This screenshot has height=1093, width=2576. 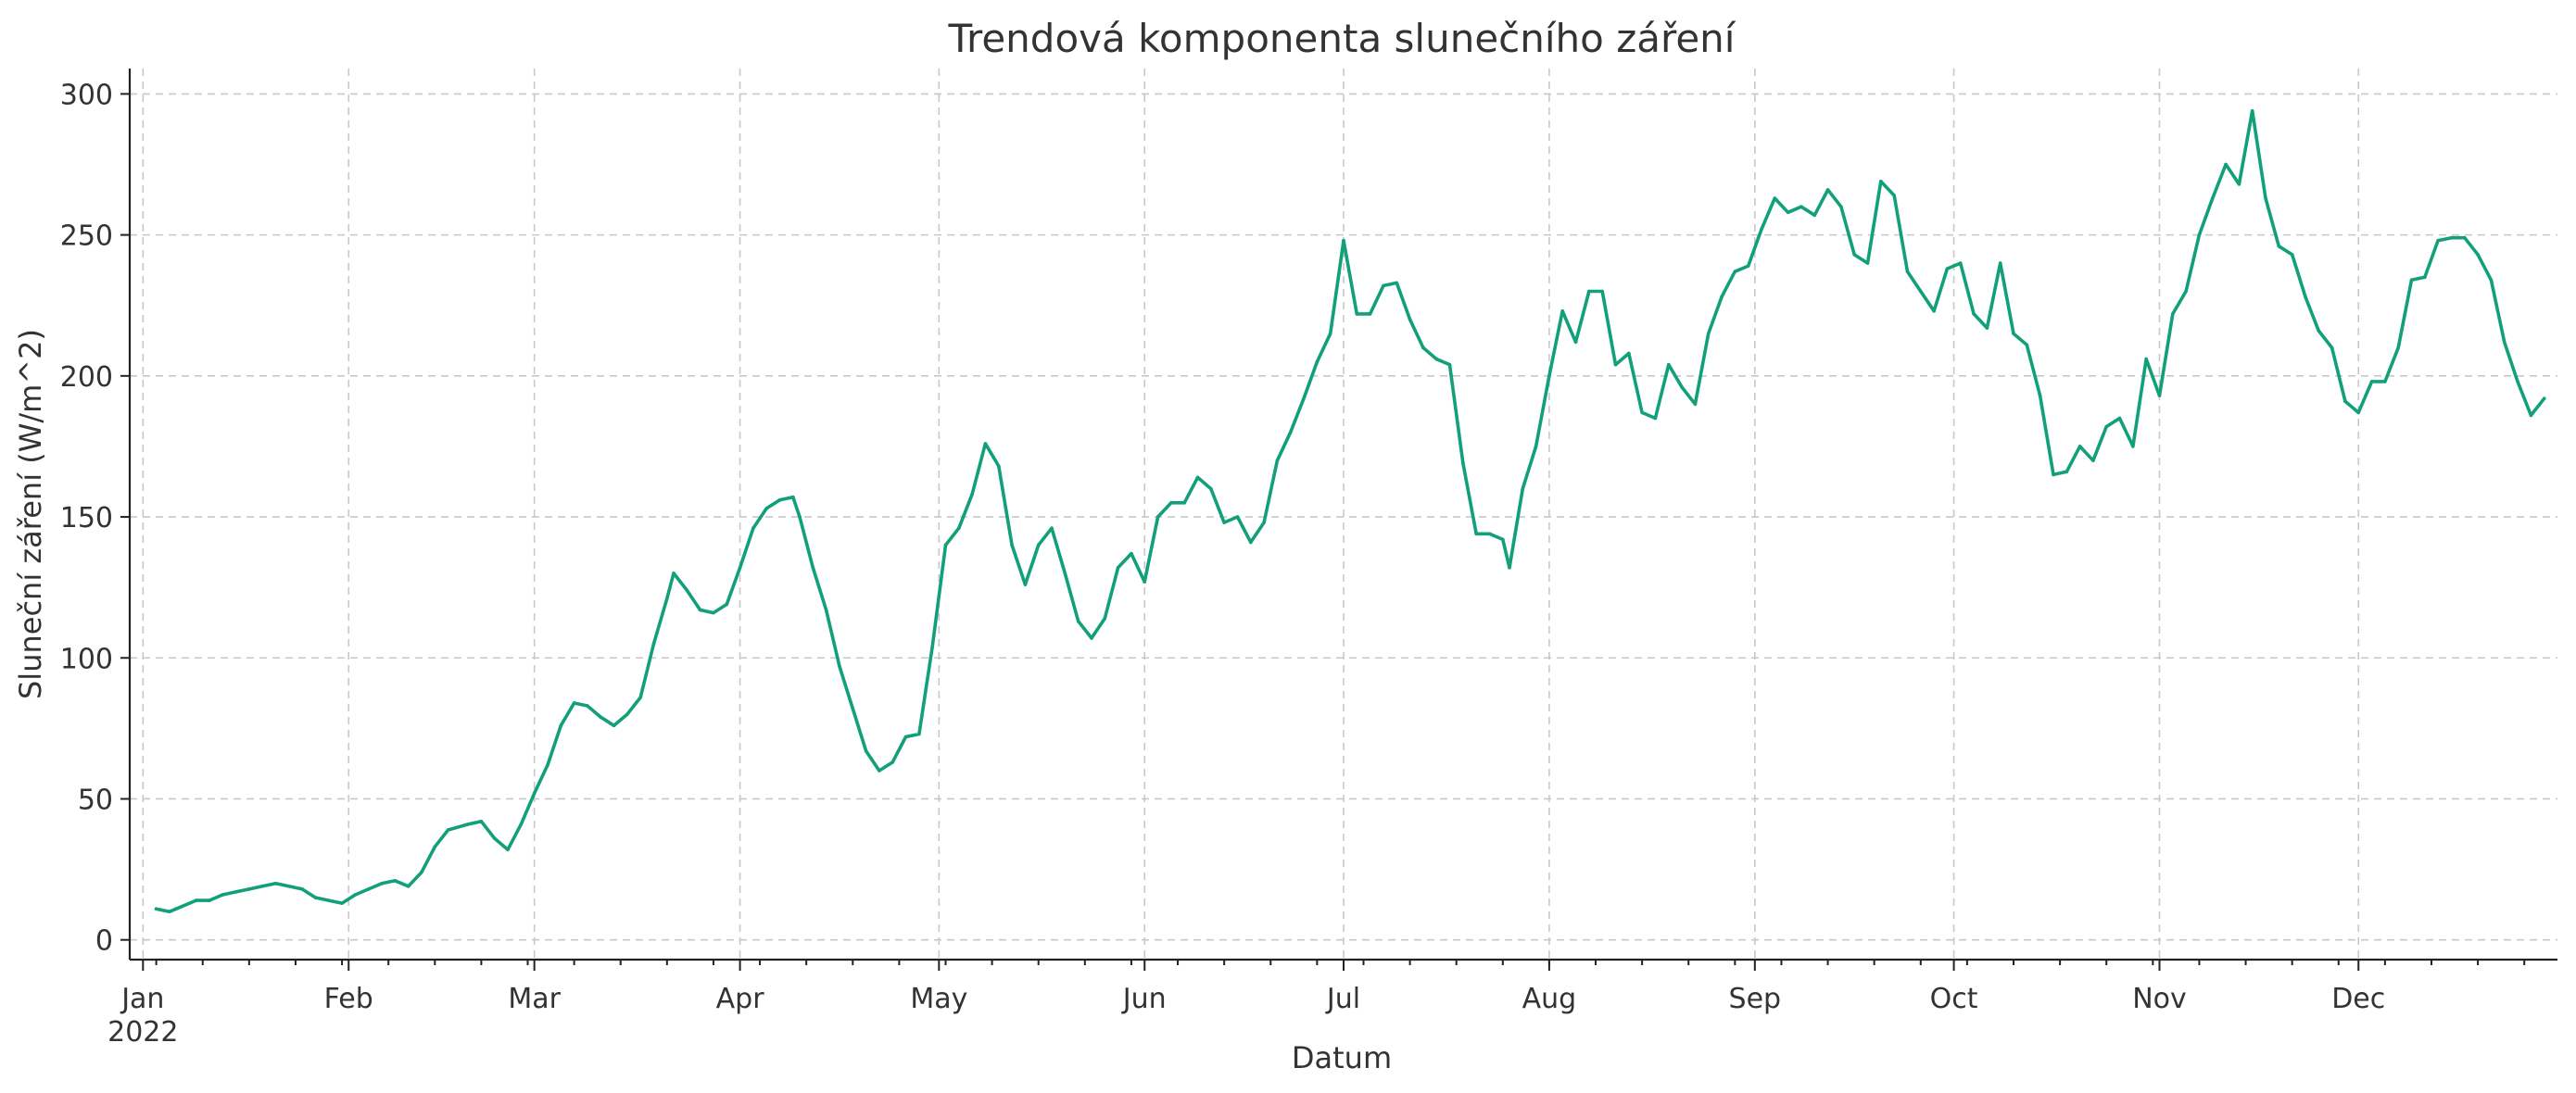 I want to click on chart-title: Trendová komponenta slunečního záření, so click(x=1342, y=38).